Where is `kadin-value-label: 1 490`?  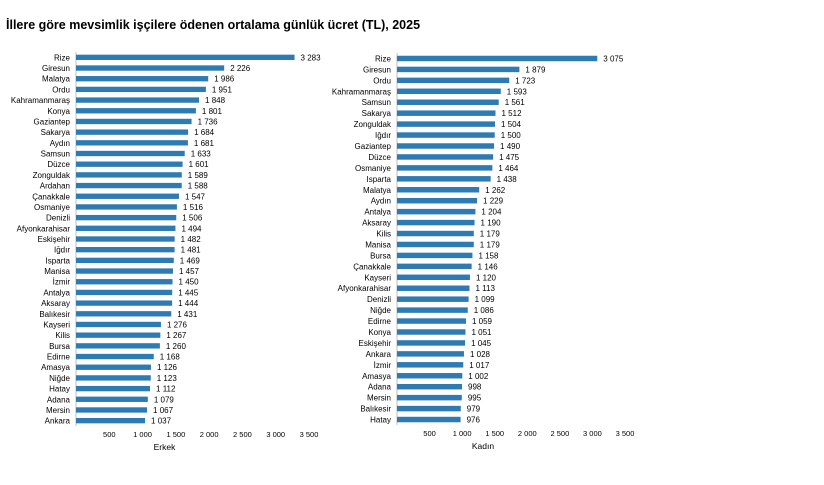 kadin-value-label: 1 490 is located at coordinates (510, 146).